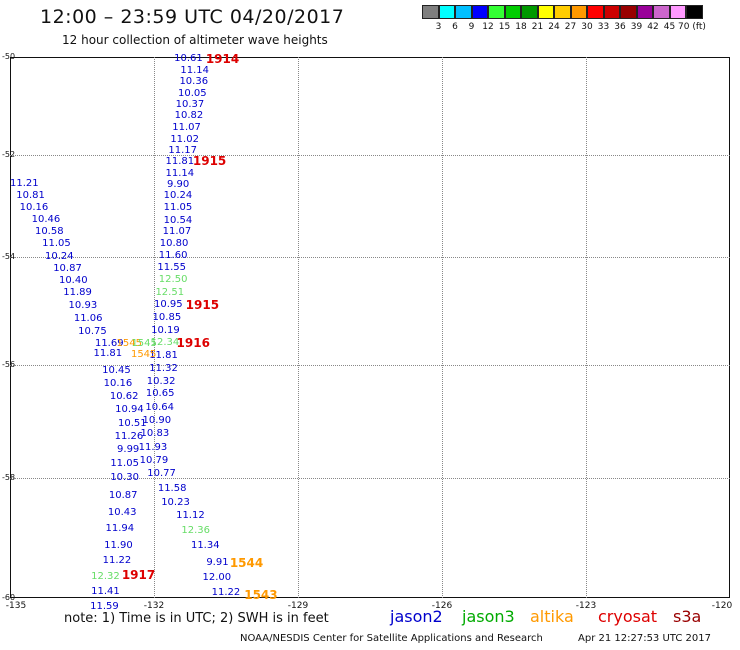 The image size is (740, 650). What do you see at coordinates (174, 244) in the screenshot?
I see `wave-height-reading: 10.80` at bounding box center [174, 244].